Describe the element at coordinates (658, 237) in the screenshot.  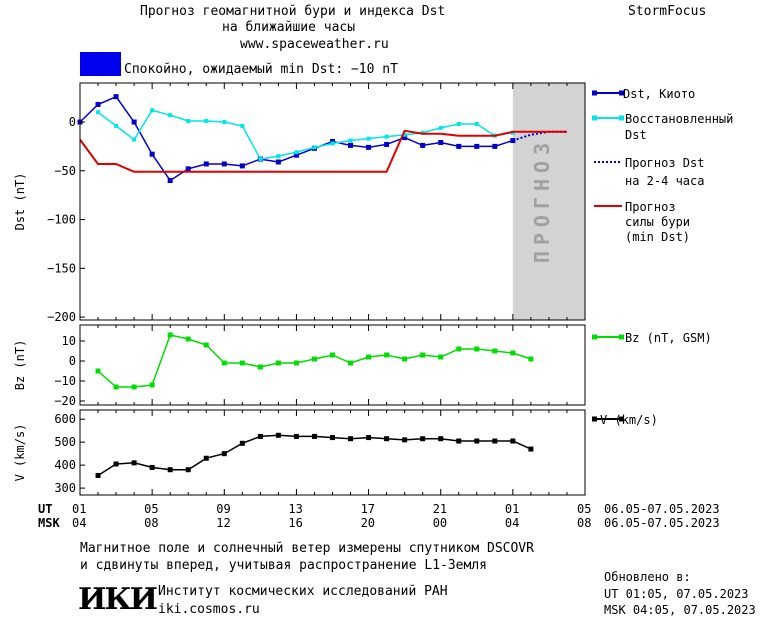
I see `legend-storm-3: (min Dst)` at that location.